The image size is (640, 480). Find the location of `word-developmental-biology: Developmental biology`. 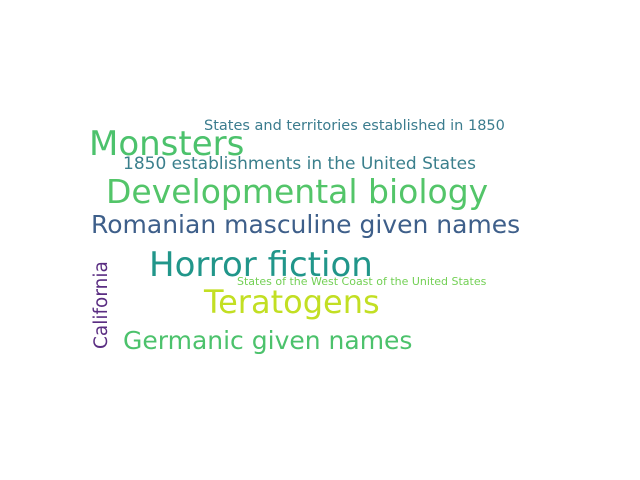

word-developmental-biology: Developmental biology is located at coordinates (297, 191).